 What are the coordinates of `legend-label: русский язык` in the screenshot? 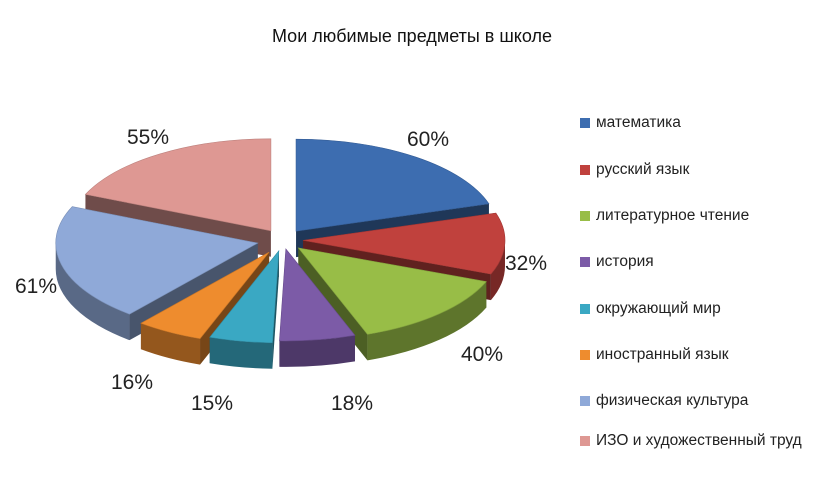 It's located at (643, 169).